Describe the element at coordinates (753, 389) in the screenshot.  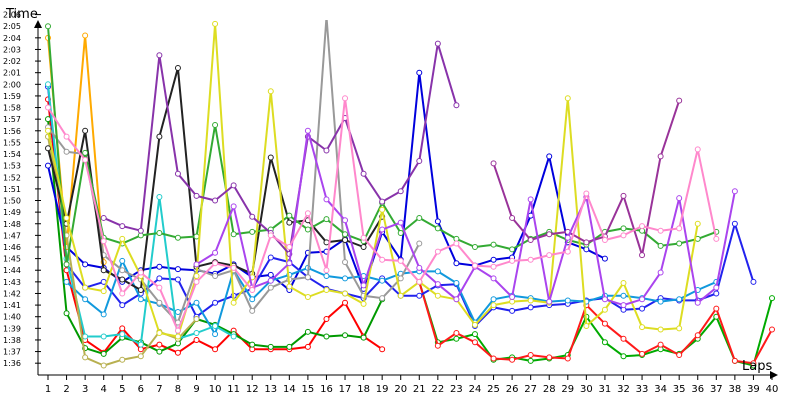
I see `x-tick-label: 39` at that location.